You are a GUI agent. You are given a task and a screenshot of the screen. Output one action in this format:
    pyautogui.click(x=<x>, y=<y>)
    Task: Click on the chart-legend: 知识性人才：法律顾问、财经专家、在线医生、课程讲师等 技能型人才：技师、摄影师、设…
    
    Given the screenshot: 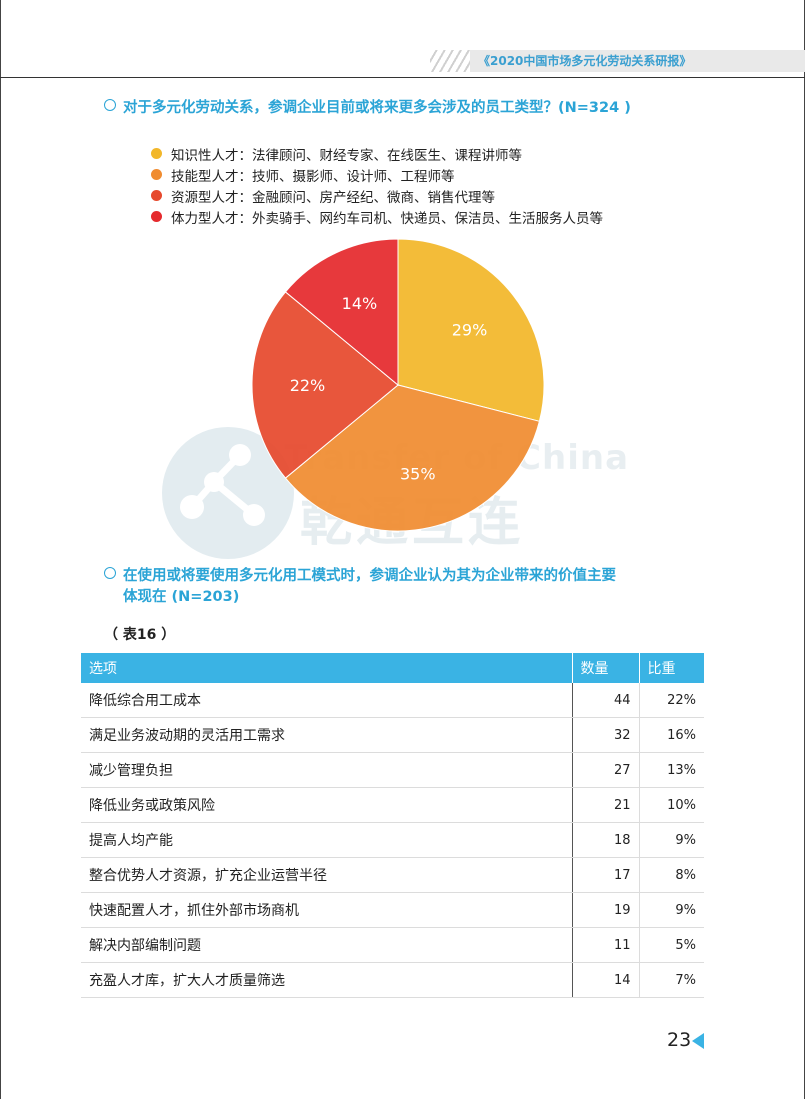 What is the action you would take?
    pyautogui.click(x=377, y=185)
    